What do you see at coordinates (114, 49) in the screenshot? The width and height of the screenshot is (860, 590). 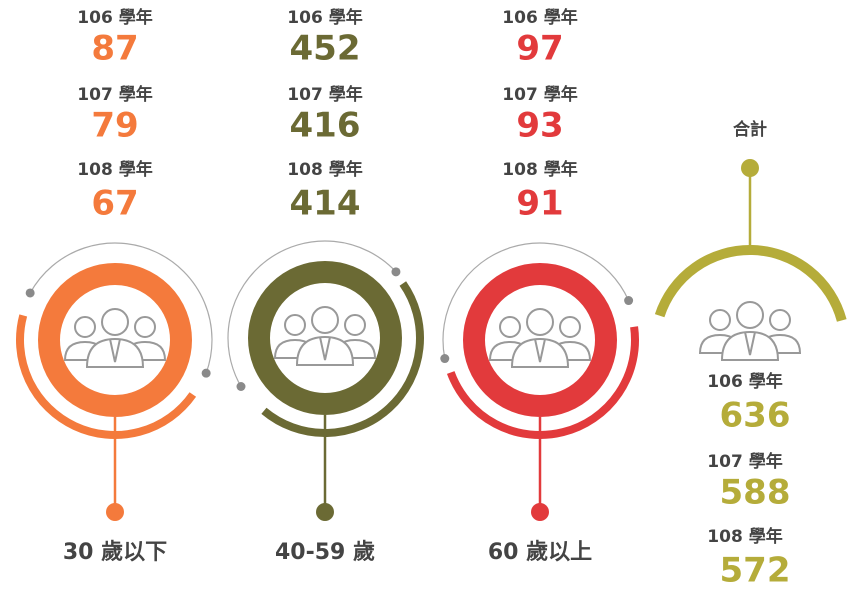 I see `value: 87` at bounding box center [114, 49].